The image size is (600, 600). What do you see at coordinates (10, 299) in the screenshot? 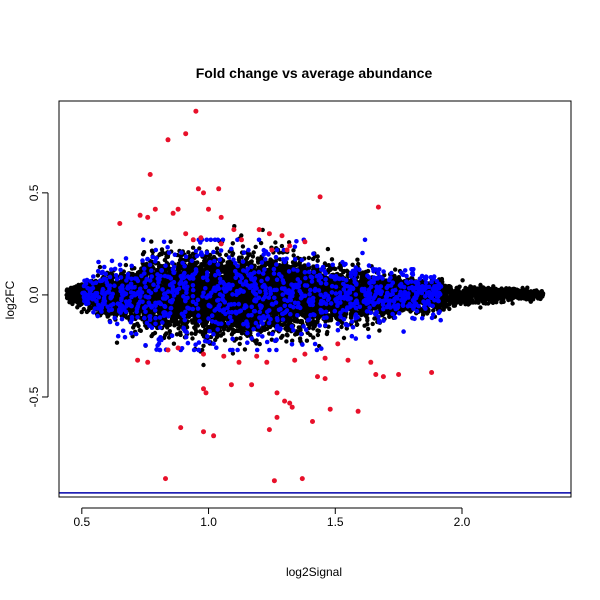
I see `y-axis-label: log2FC` at bounding box center [10, 299].